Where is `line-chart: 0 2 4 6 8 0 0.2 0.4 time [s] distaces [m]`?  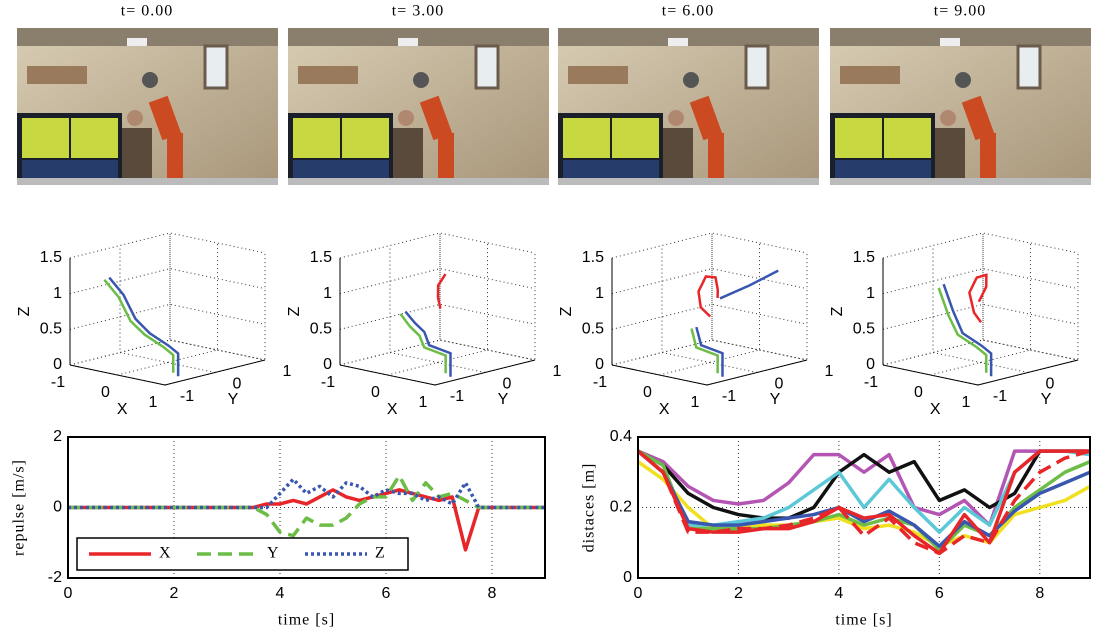
line-chart: 0 2 4 6 8 0 0.2 0.4 time [s] distaces [m] is located at coordinates (836, 528).